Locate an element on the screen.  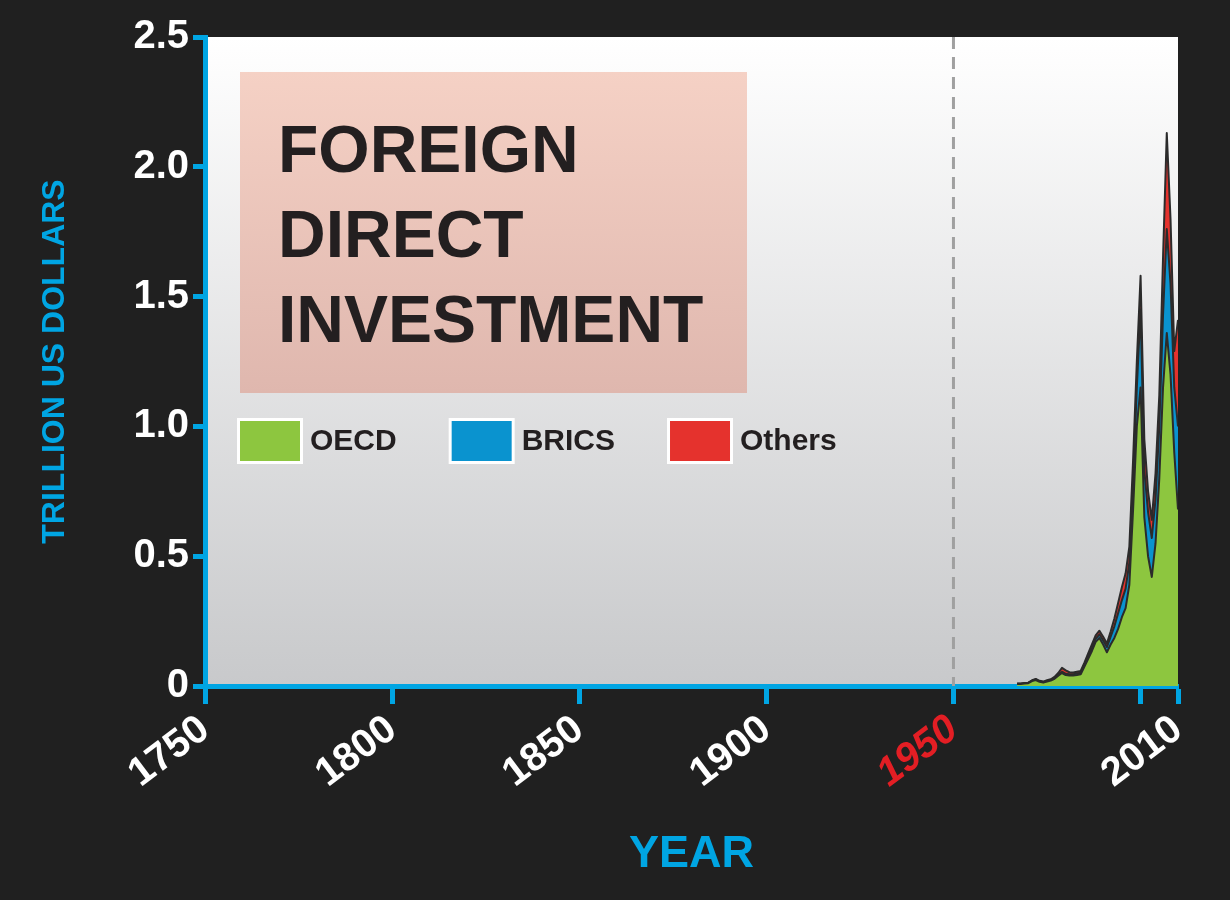
y-axis-title: TRILLION US DOLLARS is located at coordinates (53, 361).